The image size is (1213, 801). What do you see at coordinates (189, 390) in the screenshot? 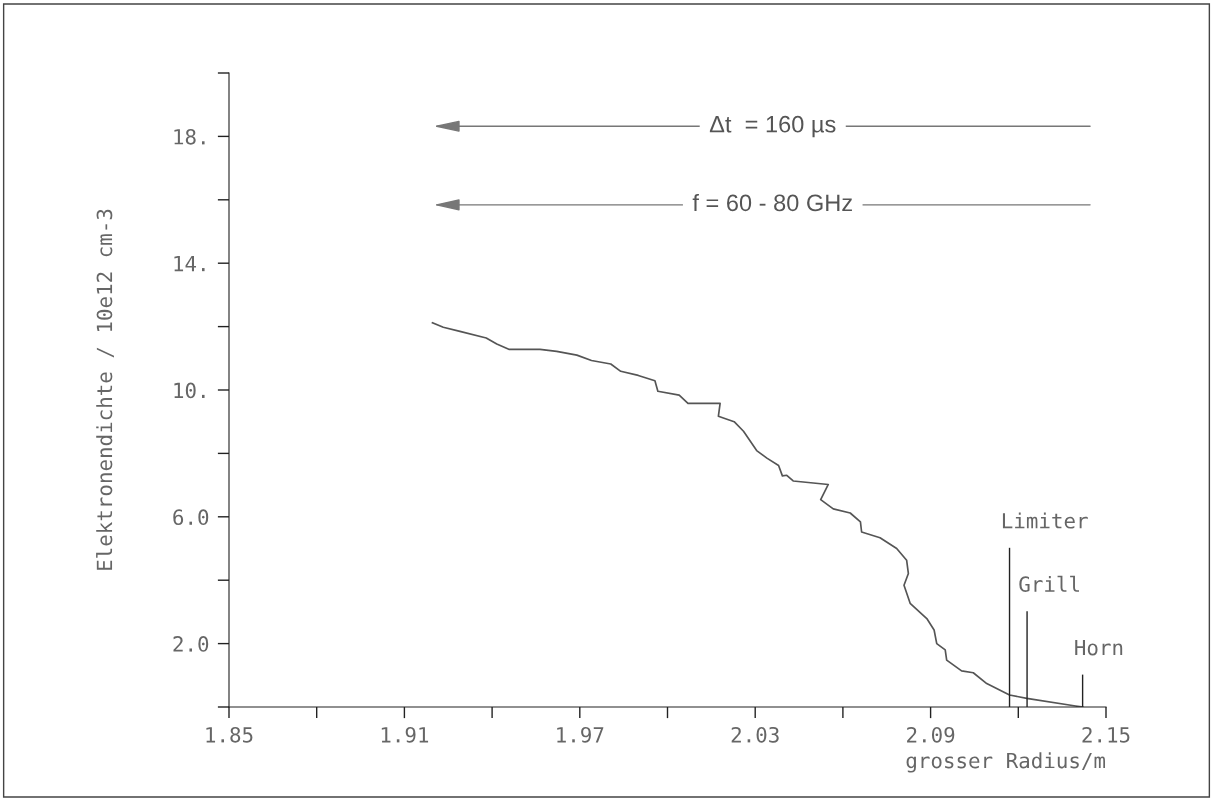
I see `y-tick-label: 10.` at bounding box center [189, 390].